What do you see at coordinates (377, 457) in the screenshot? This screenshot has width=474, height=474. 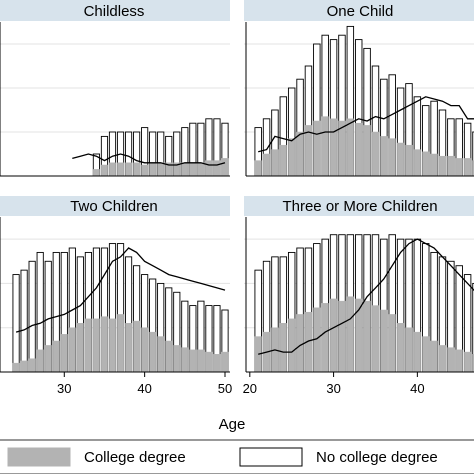 I see `legend-label-no-college: No college degree` at bounding box center [377, 457].